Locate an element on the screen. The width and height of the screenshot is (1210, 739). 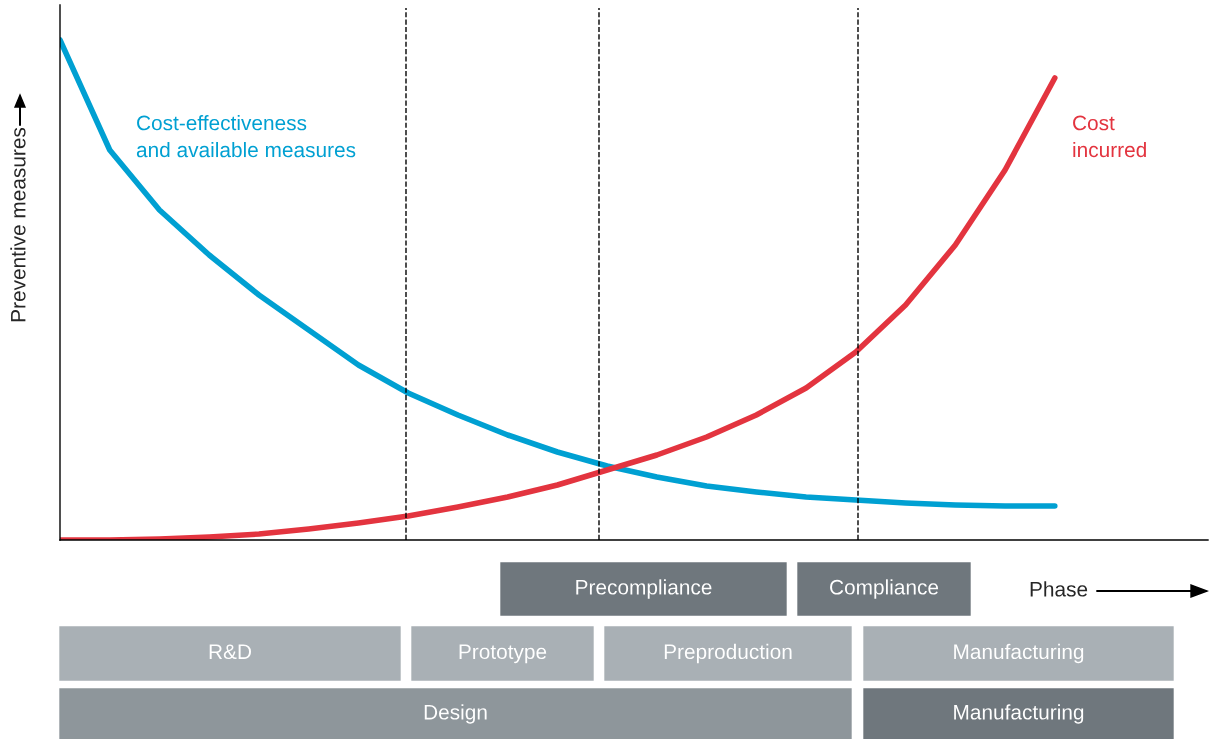
x-axis-title: Phase is located at coordinates (1059, 589).